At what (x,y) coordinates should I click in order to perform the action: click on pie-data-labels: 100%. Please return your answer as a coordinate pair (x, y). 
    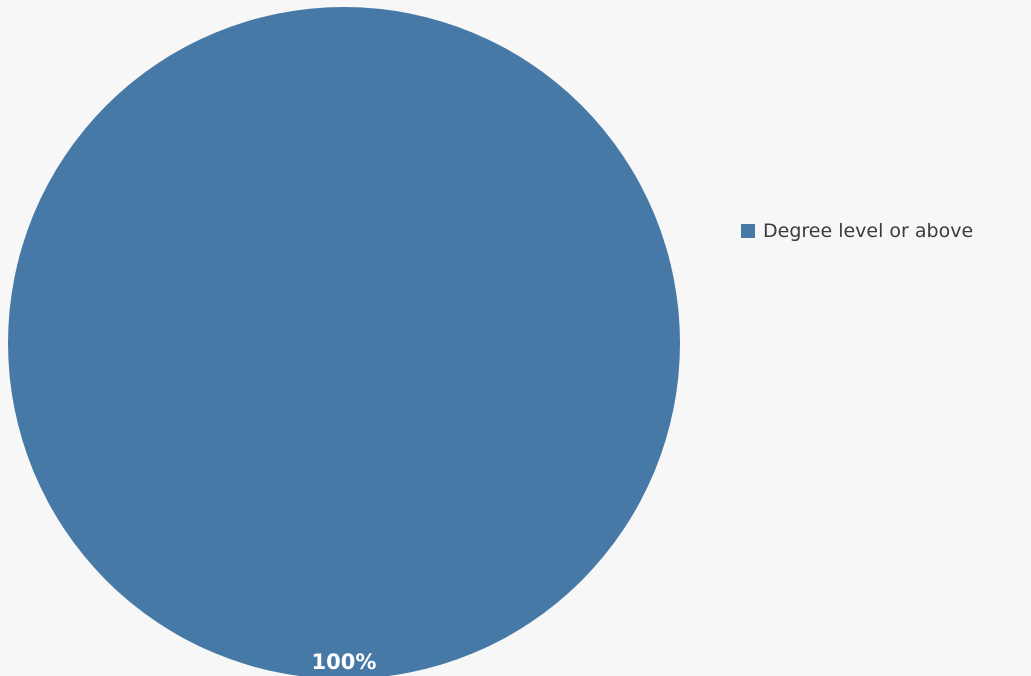
    Looking at the image, I should click on (344, 662).